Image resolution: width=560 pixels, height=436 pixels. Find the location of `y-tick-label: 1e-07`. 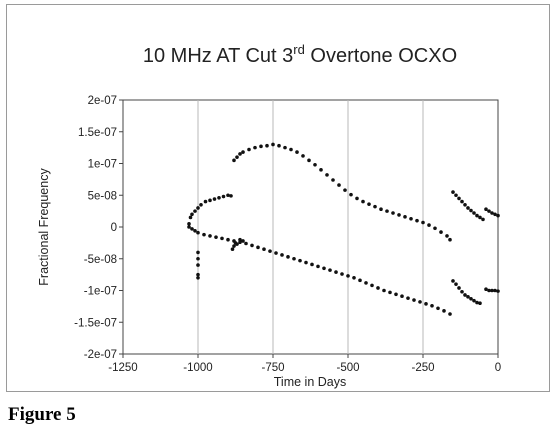

y-tick-label: 1e-07 is located at coordinates (102, 165).